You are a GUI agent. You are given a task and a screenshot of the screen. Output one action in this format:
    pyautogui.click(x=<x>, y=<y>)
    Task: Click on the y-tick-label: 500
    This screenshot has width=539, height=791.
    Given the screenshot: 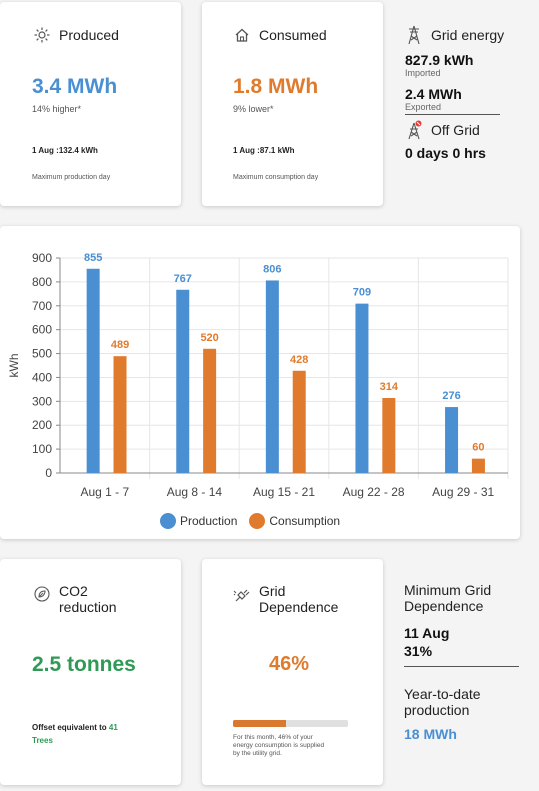 What is the action you would take?
    pyautogui.click(x=42, y=354)
    